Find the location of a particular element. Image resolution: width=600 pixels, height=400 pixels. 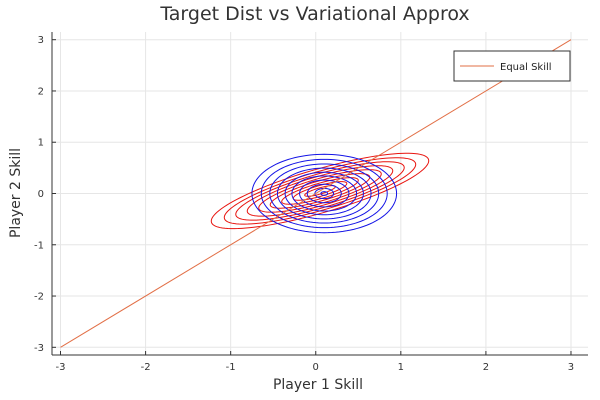

x-tick-label: -1 is located at coordinates (231, 367).